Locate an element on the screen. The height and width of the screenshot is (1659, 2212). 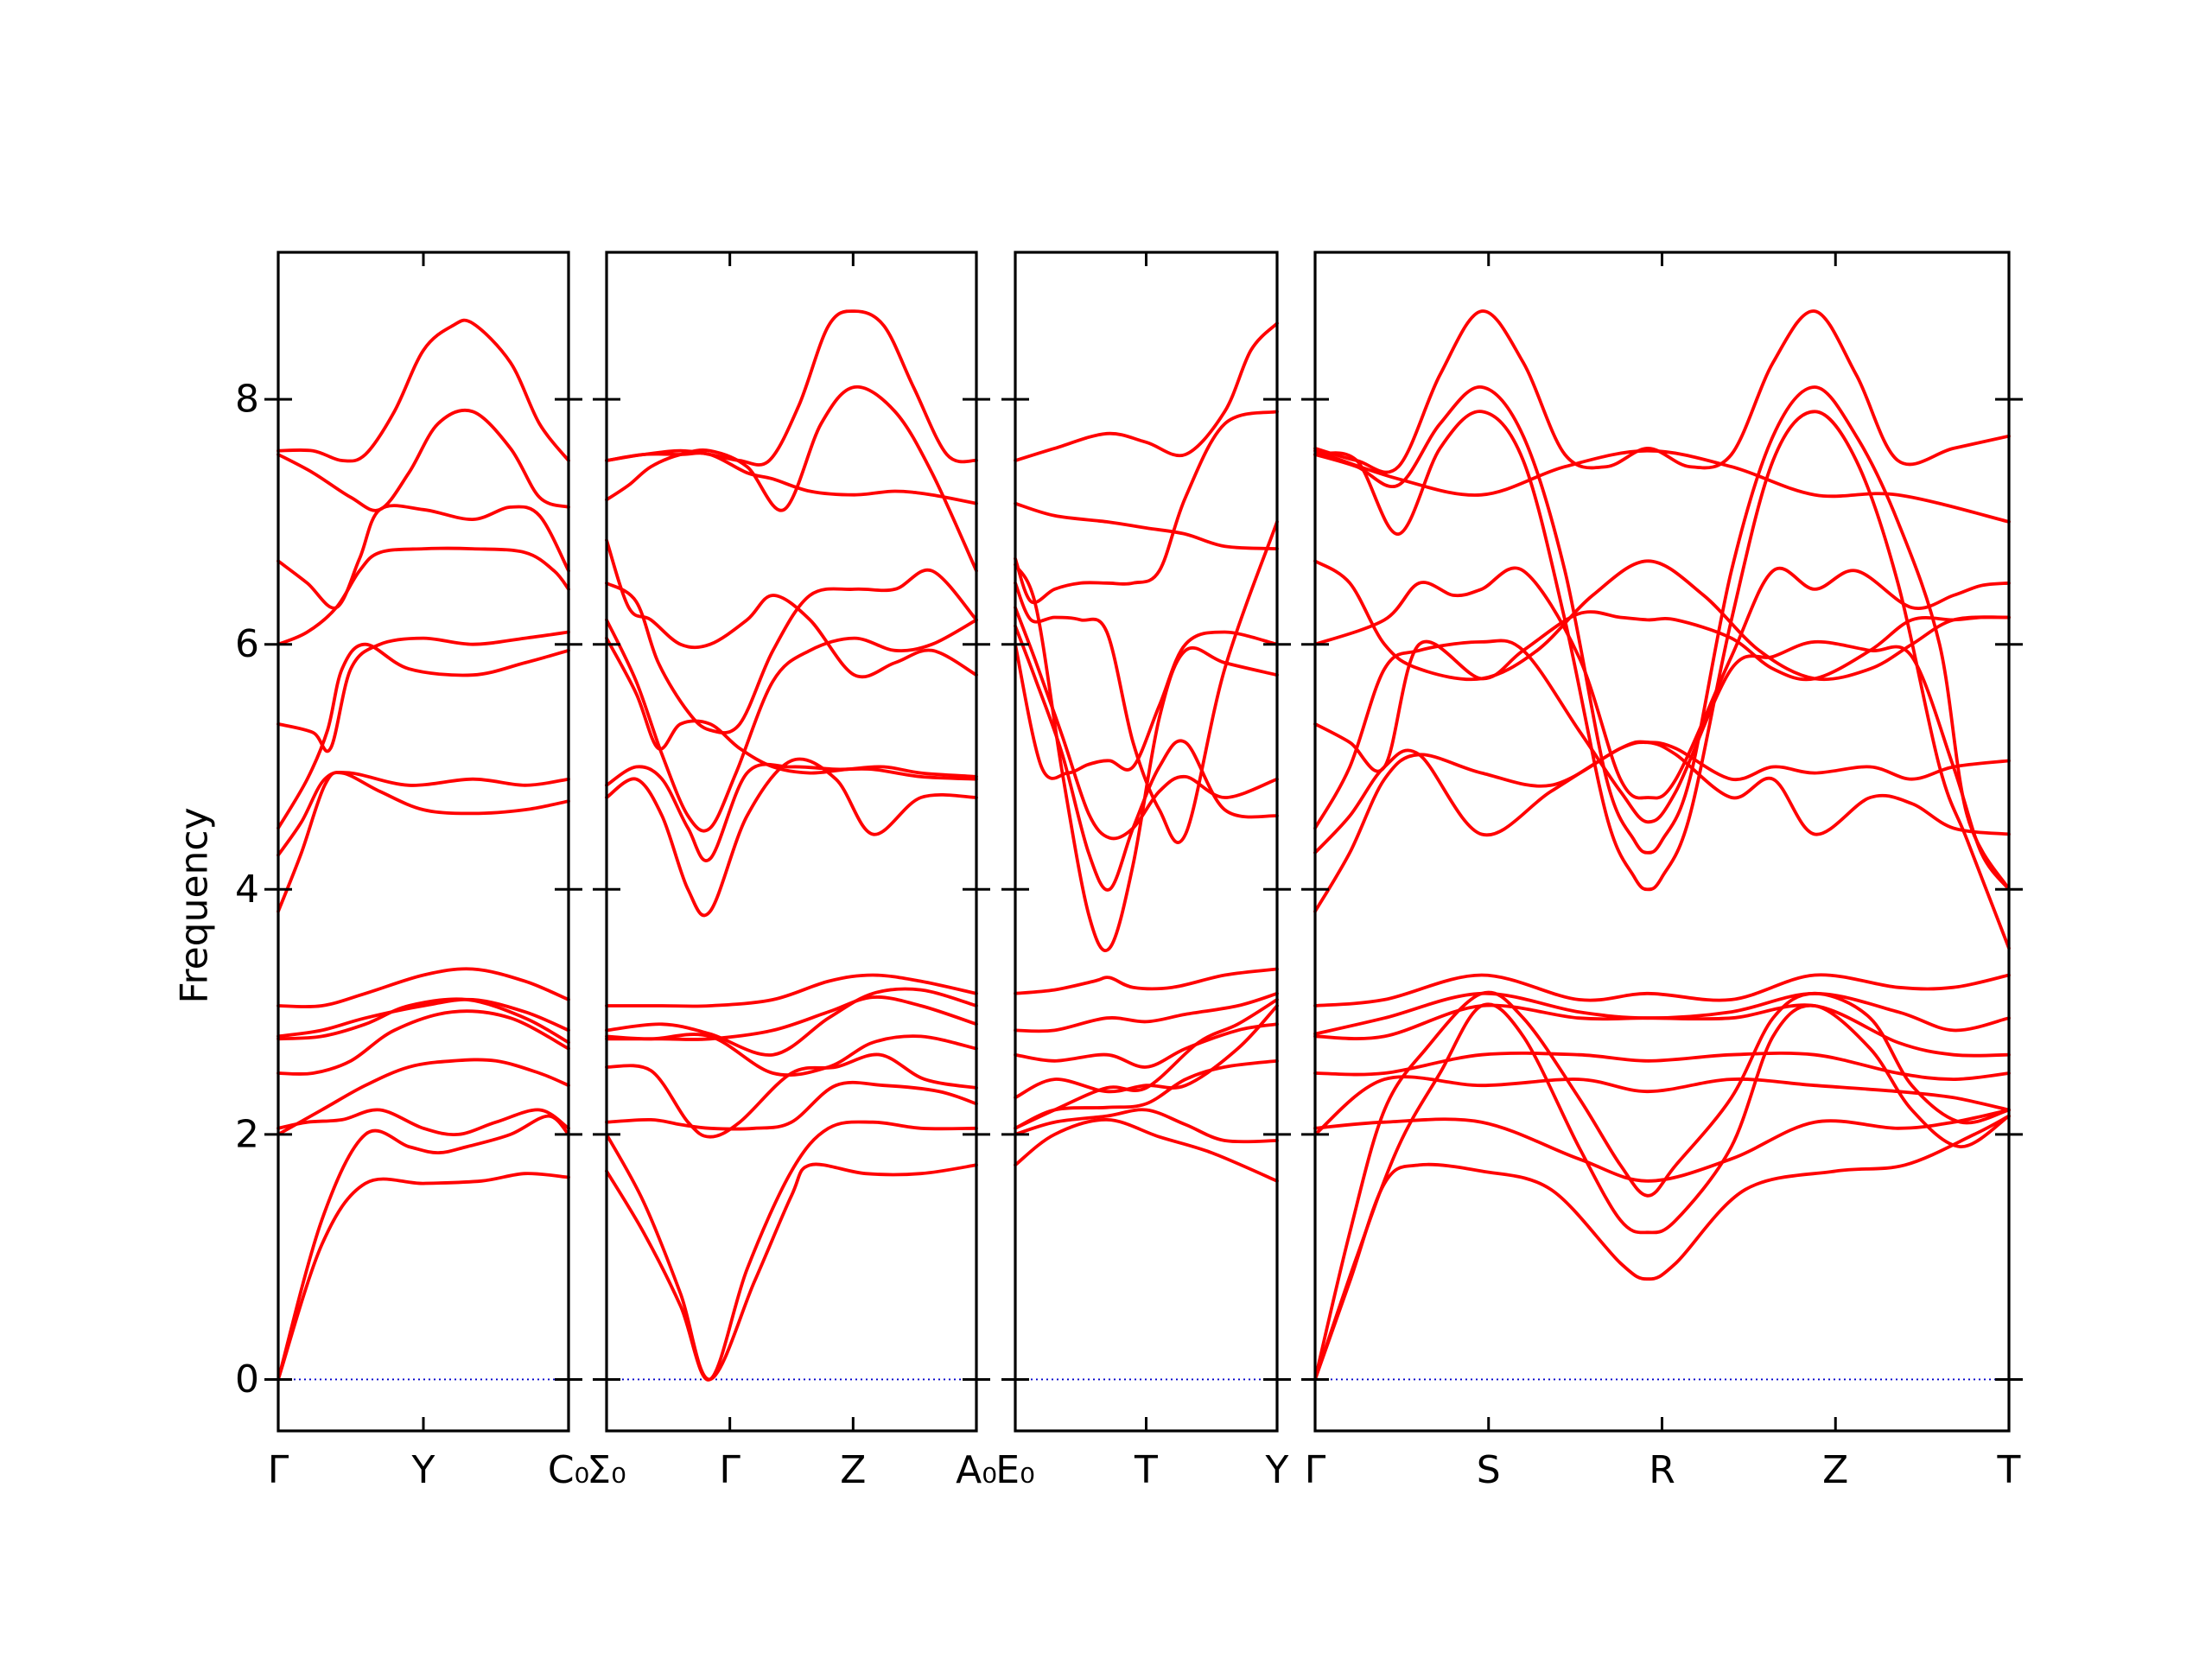
y-tick-label: 2 is located at coordinates (247, 1134).